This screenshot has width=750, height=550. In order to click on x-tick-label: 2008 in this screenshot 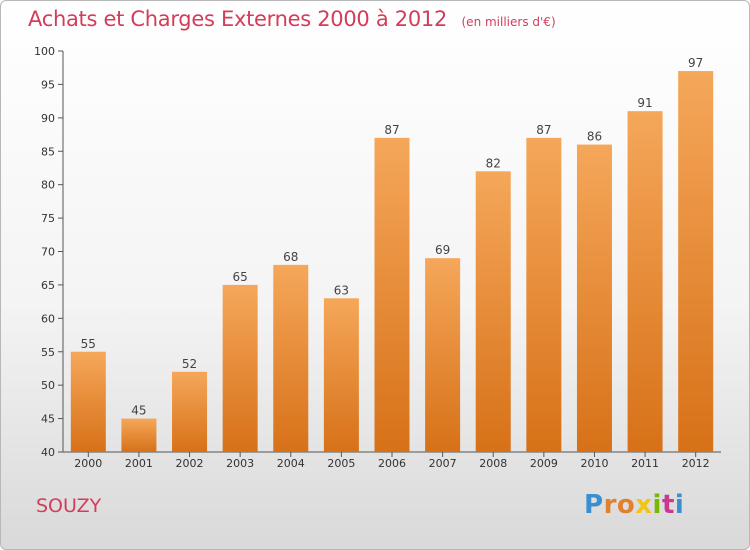, I will do `click(493, 463)`.